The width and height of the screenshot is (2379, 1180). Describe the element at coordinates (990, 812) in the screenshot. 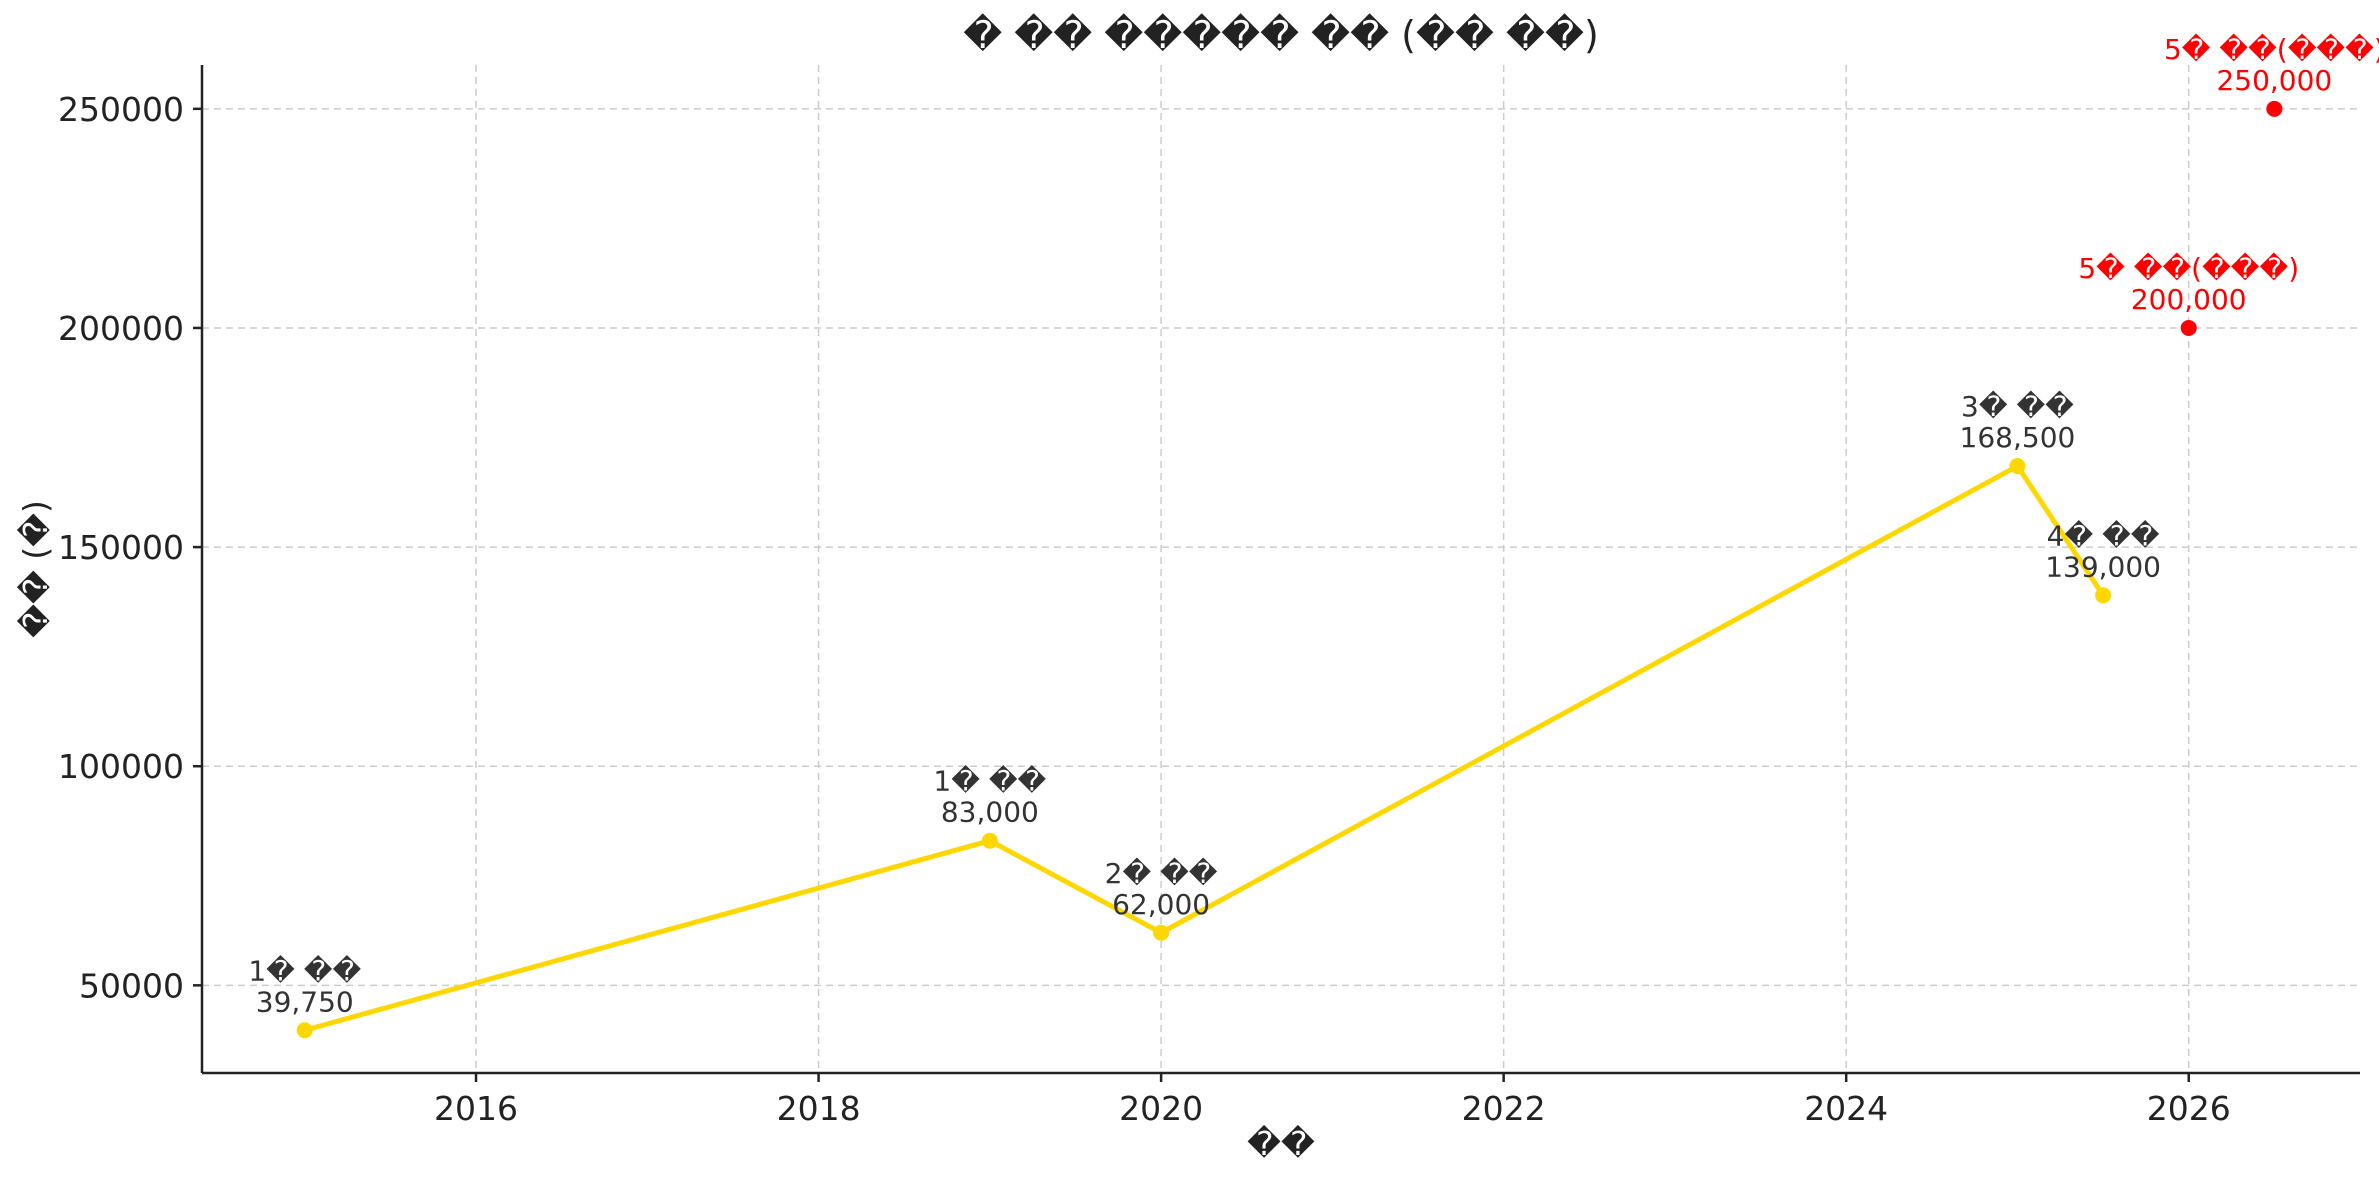

I see `data-label-value: 83,000` at that location.